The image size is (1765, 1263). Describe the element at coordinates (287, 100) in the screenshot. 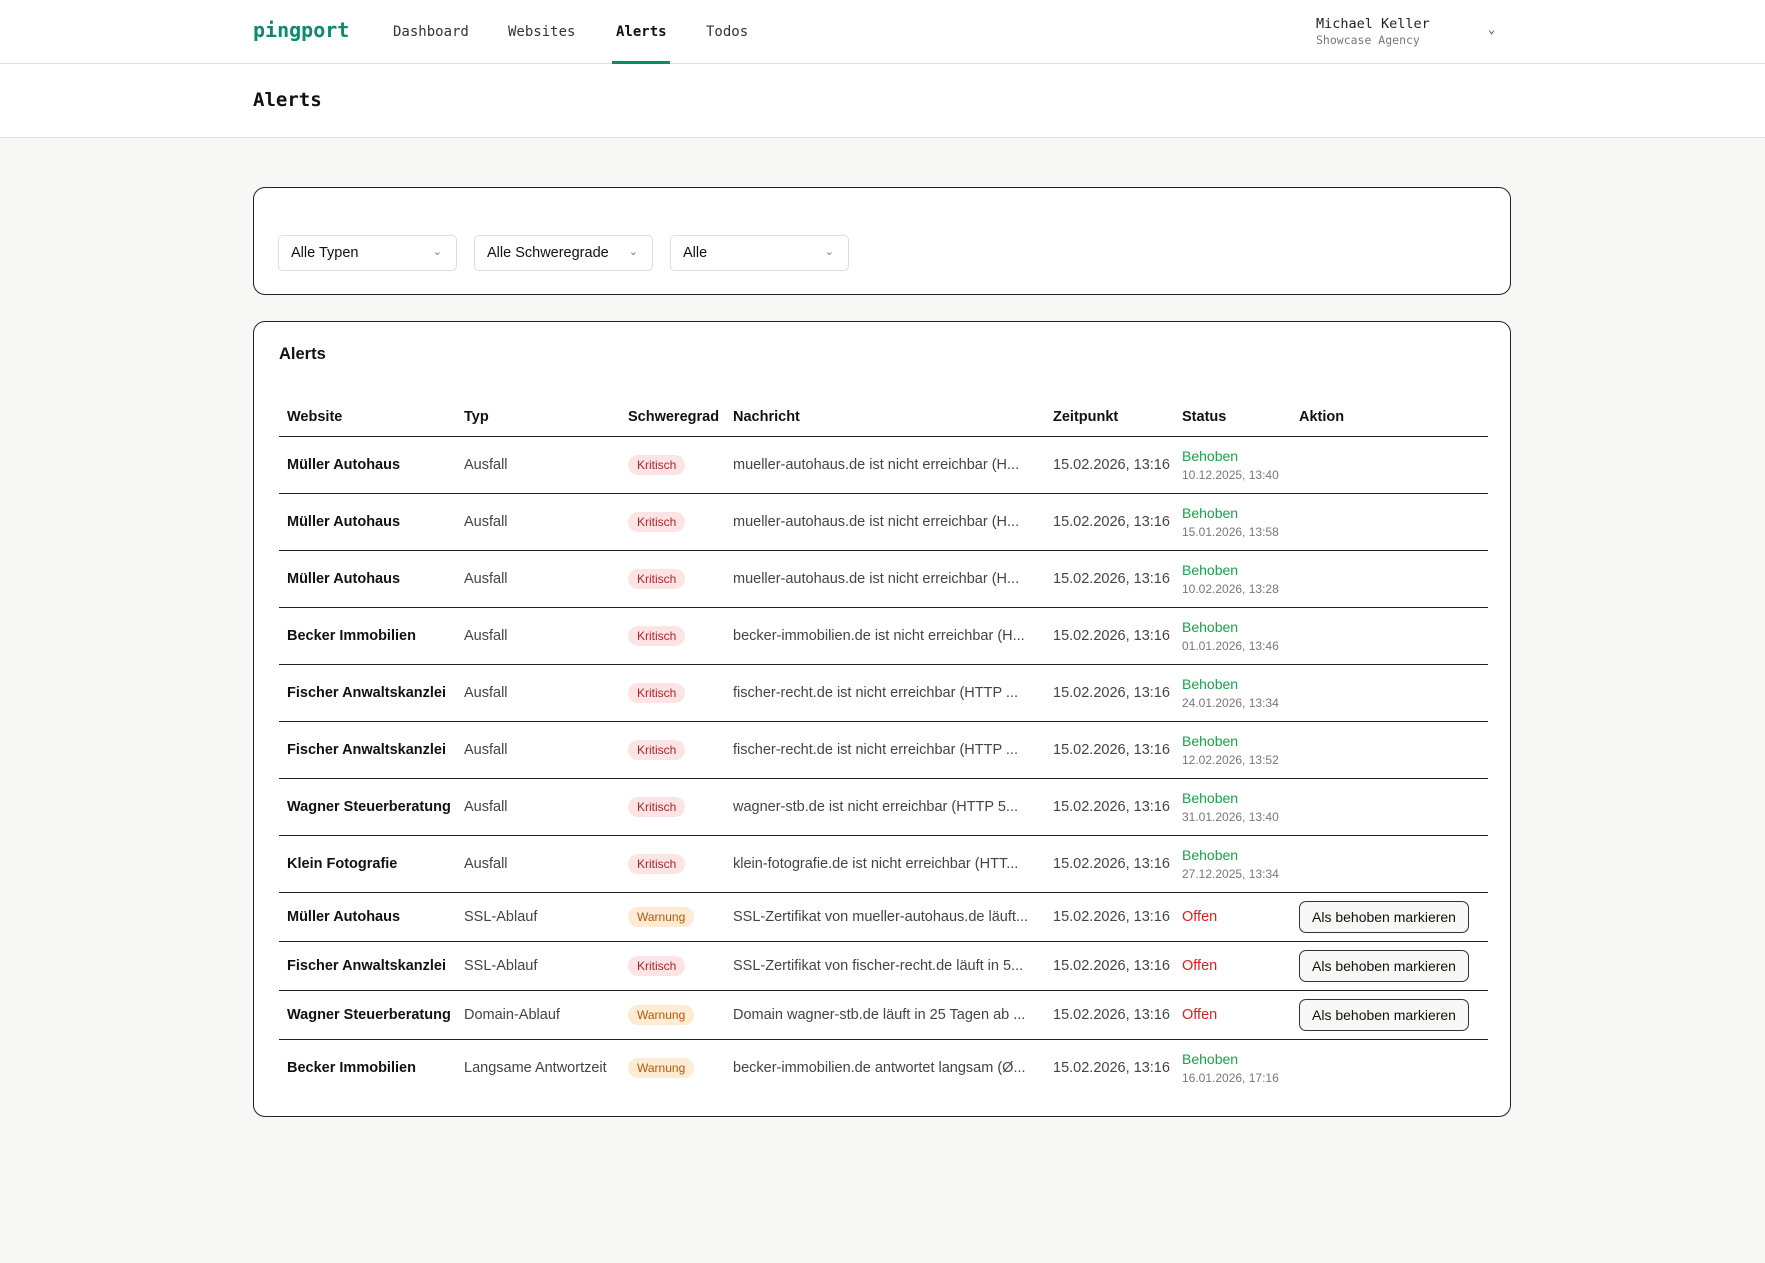

I see `page-title: Alerts` at that location.